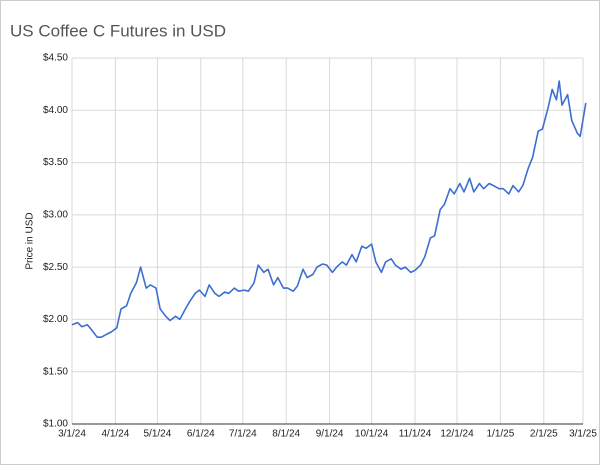 The width and height of the screenshot is (600, 465). I want to click on y-tick-label: $1.50, so click(55, 371).